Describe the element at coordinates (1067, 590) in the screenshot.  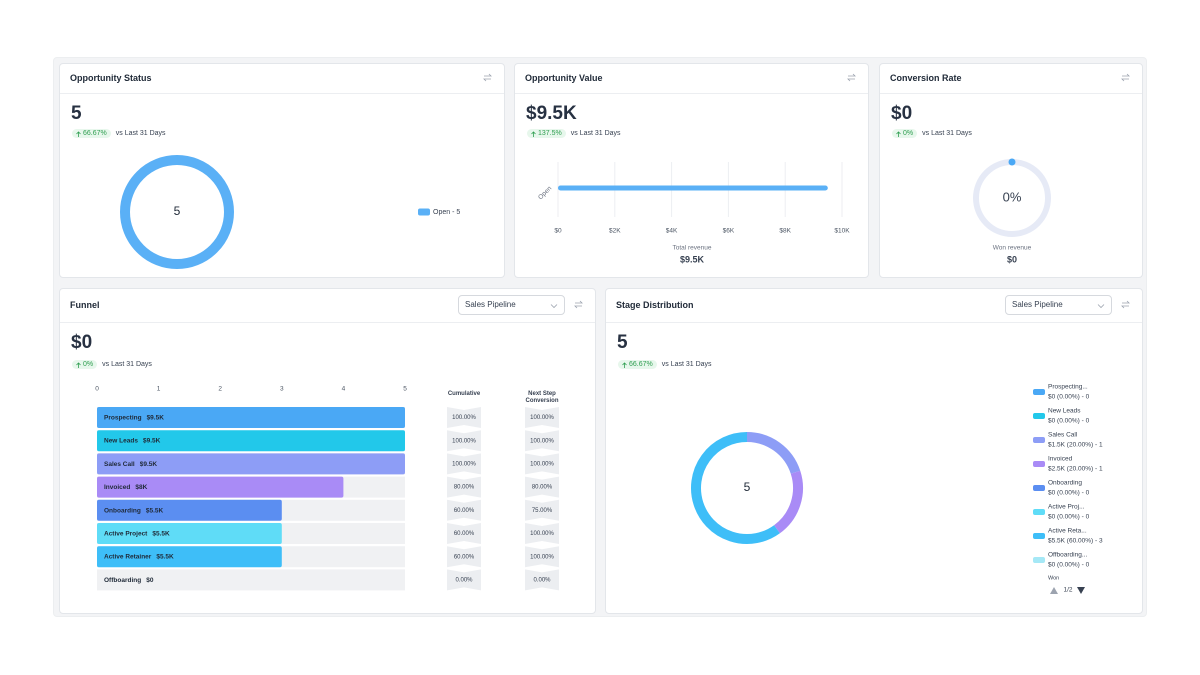
I see `pager-label: 1/2` at that location.